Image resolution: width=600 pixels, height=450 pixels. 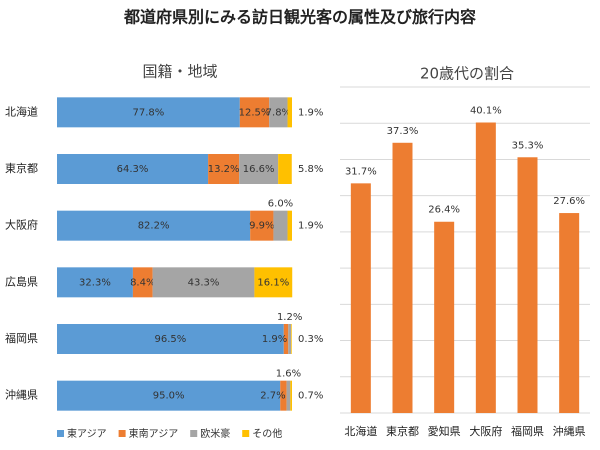 What do you see at coordinates (569, 201) in the screenshot?
I see `value-label: 27.6%` at bounding box center [569, 201].